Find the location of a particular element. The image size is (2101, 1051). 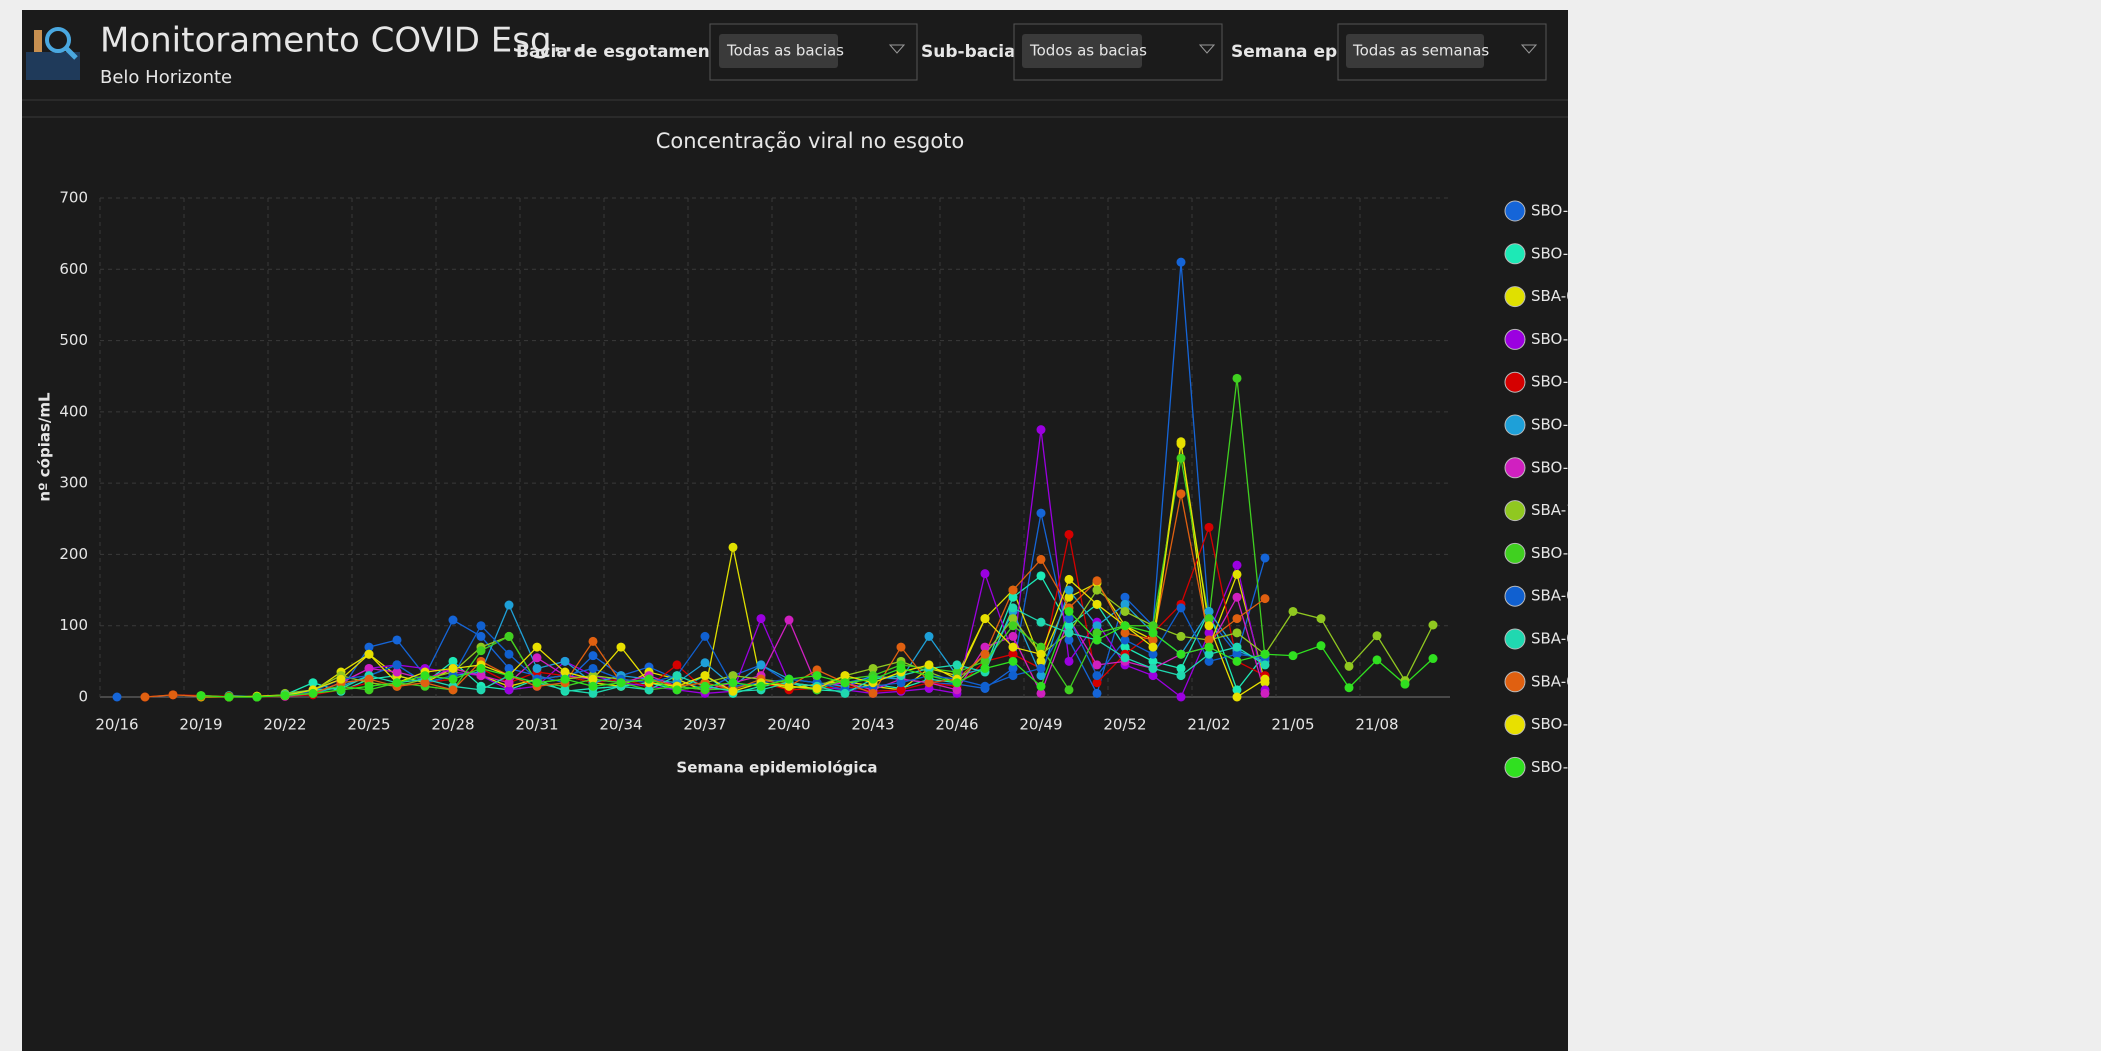

series-line is located at coordinates (775, 651).